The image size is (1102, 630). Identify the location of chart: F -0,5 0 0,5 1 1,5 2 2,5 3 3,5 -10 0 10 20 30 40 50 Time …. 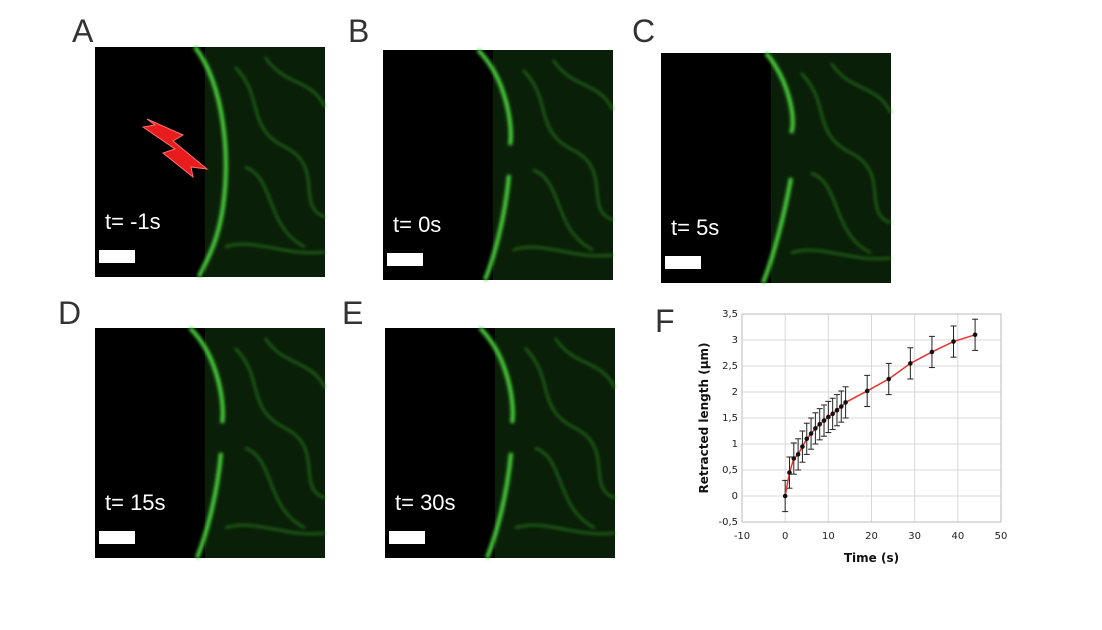
(831, 434).